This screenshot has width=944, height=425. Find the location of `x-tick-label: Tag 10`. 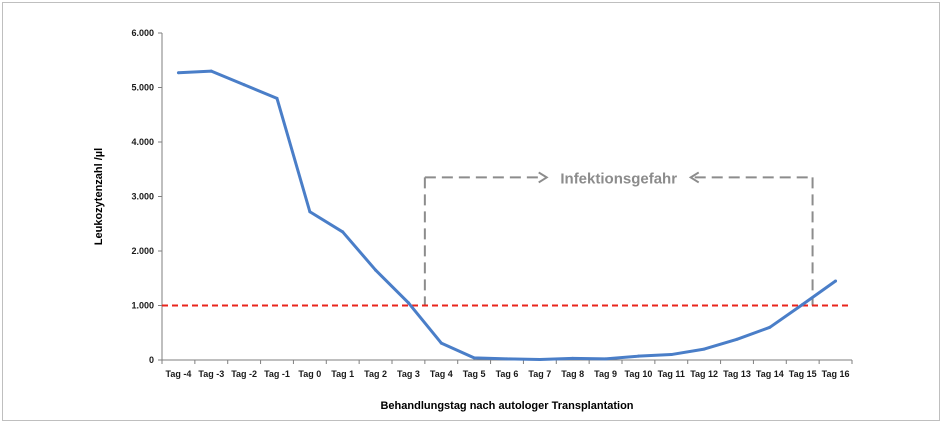

x-tick-label: Tag 10 is located at coordinates (639, 374).